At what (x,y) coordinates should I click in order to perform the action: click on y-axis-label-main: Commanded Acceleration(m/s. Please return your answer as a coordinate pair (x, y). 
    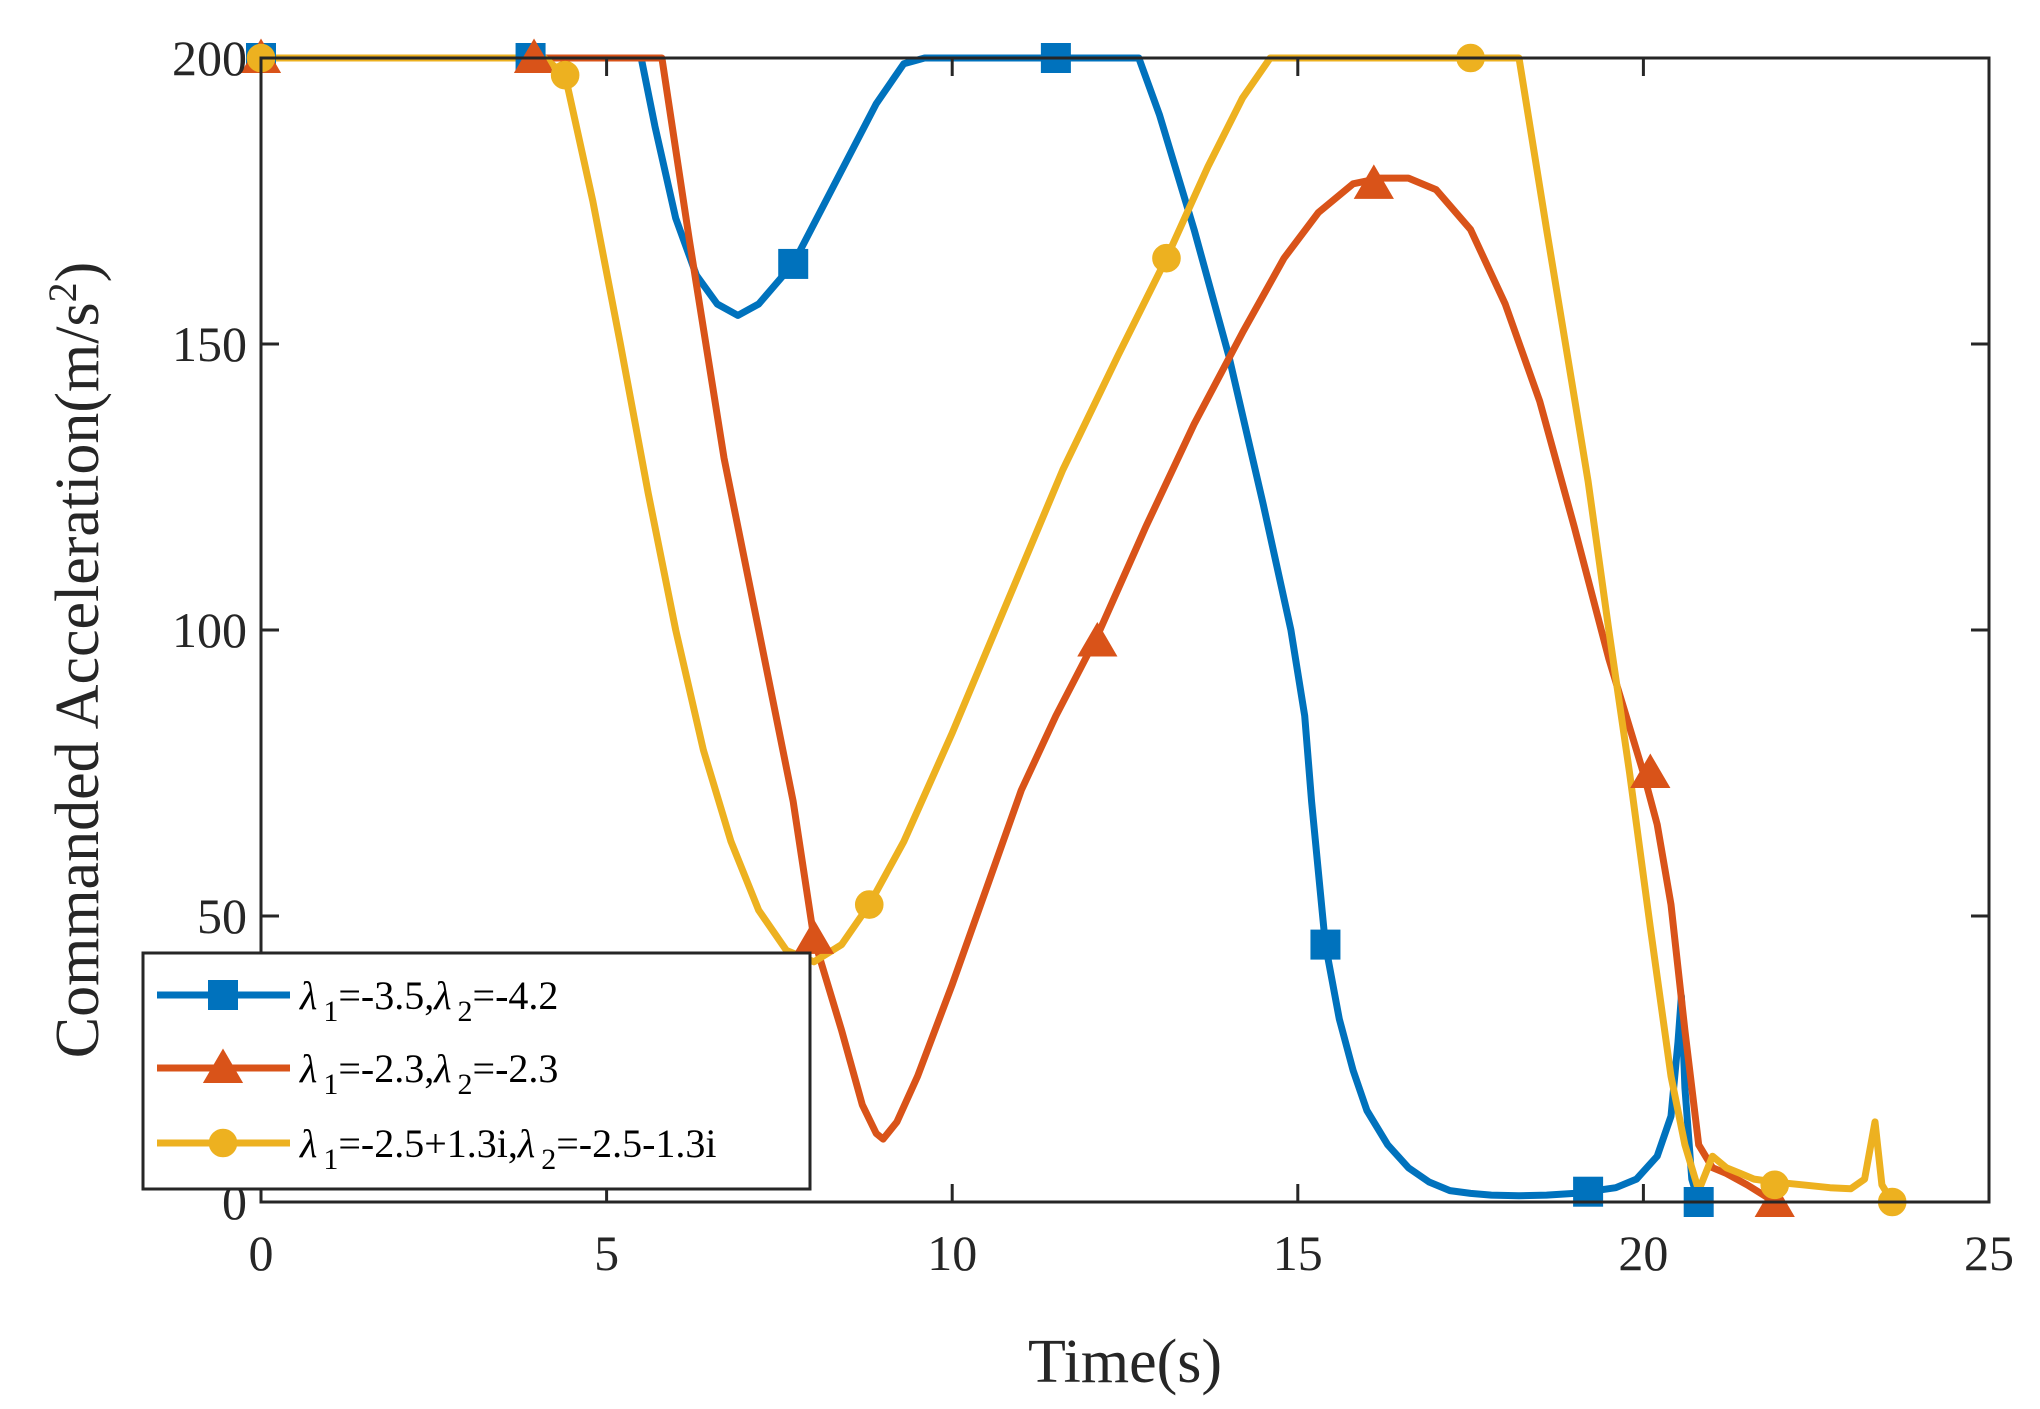
    Looking at the image, I should click on (78, 680).